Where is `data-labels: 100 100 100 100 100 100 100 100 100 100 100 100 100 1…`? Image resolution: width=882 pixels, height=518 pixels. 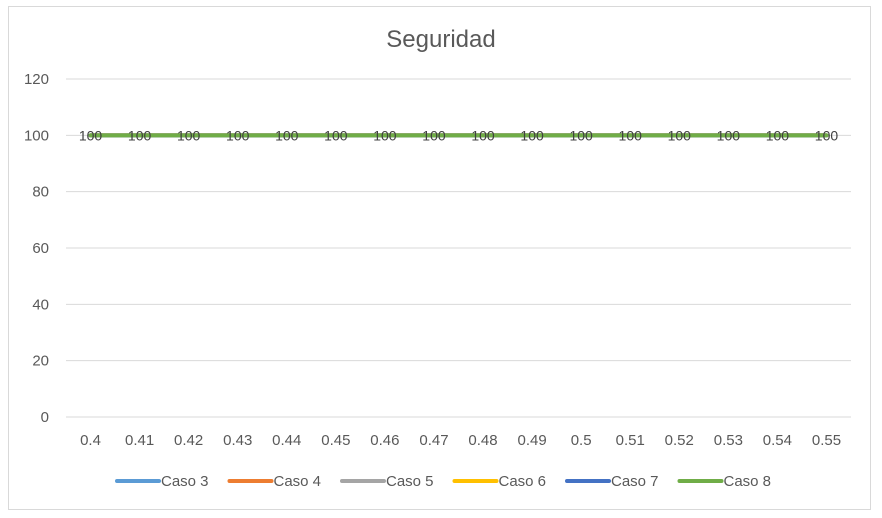 data-labels: 100 100 100 100 100 100 100 100 100 100 100 100 100 1… is located at coordinates (459, 135).